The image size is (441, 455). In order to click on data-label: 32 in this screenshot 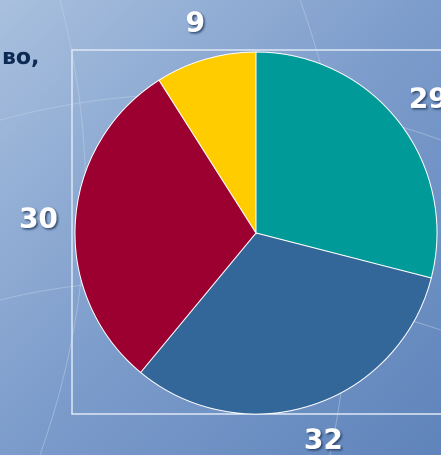, I will do `click(323, 438)`.